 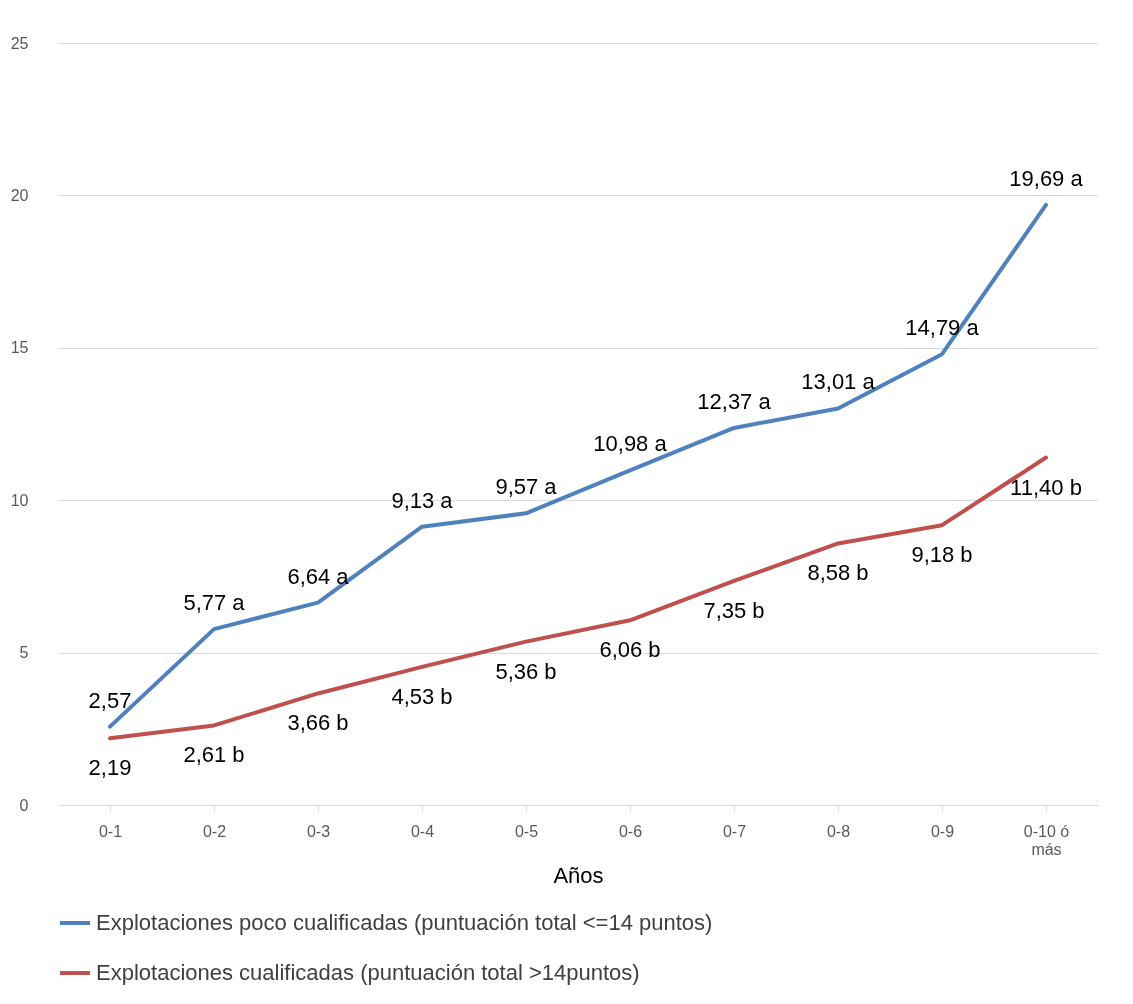 What do you see at coordinates (19, 43) in the screenshot?
I see `y-tick-label: 25` at bounding box center [19, 43].